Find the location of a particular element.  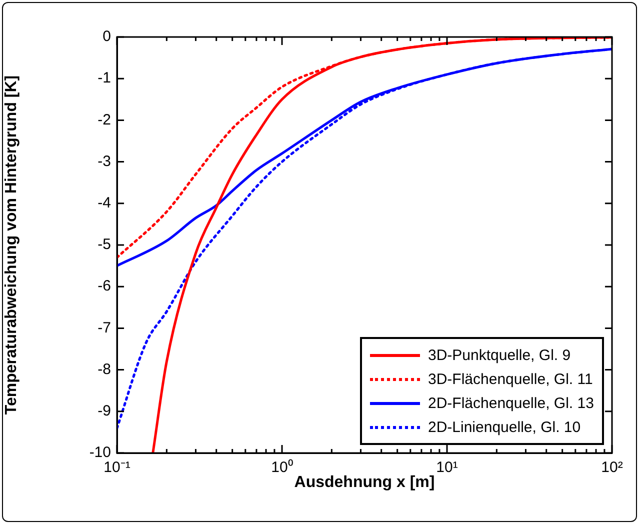

x-tick-label: 10⁰ is located at coordinates (282, 467).